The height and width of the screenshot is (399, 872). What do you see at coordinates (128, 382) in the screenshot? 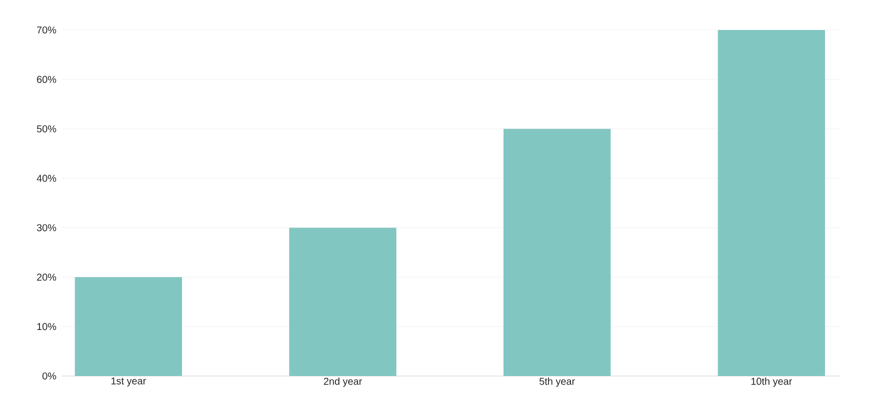
I see `x-tick-label: 1st year` at bounding box center [128, 382].